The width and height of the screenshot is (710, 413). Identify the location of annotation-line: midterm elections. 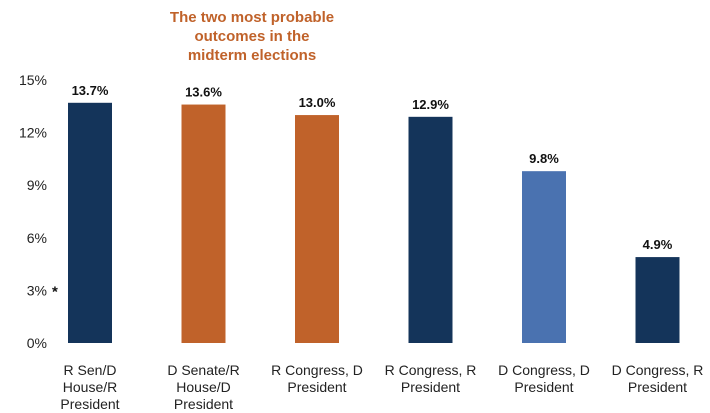
(252, 55).